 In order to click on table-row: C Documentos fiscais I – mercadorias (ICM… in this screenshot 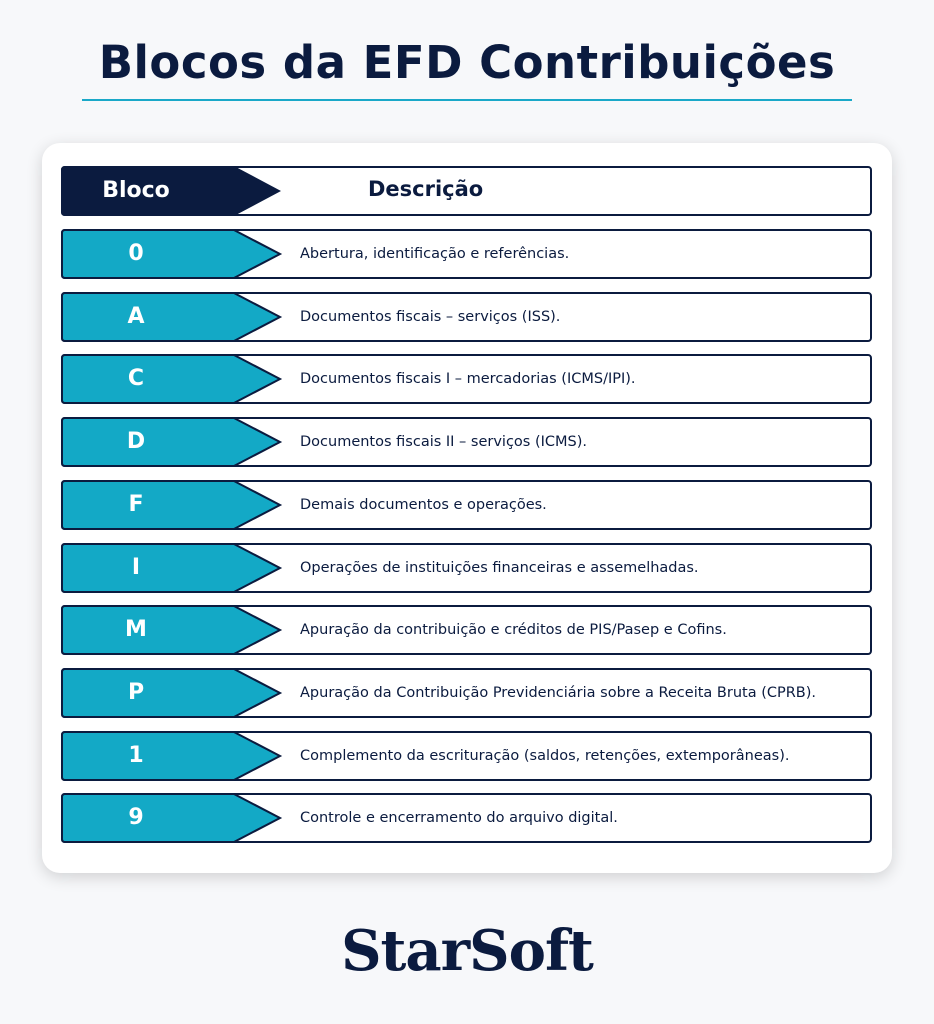, I will do `click(466, 379)`.